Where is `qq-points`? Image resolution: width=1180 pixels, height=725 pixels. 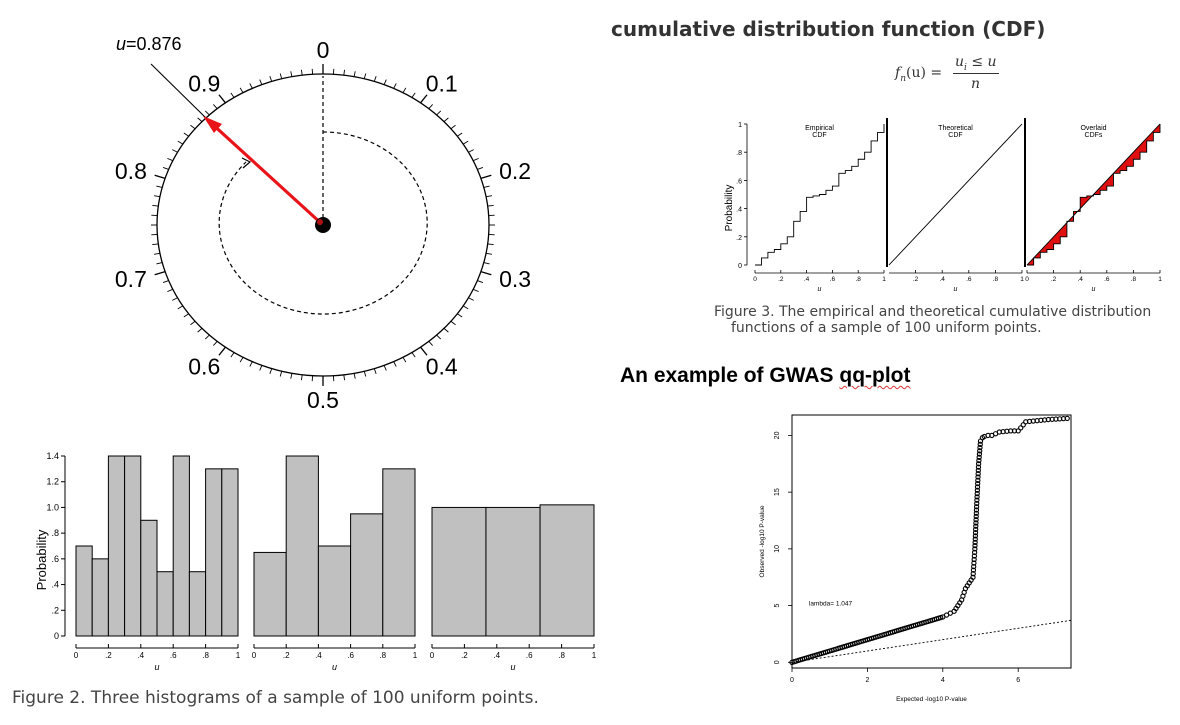
qq-points is located at coordinates (929, 540).